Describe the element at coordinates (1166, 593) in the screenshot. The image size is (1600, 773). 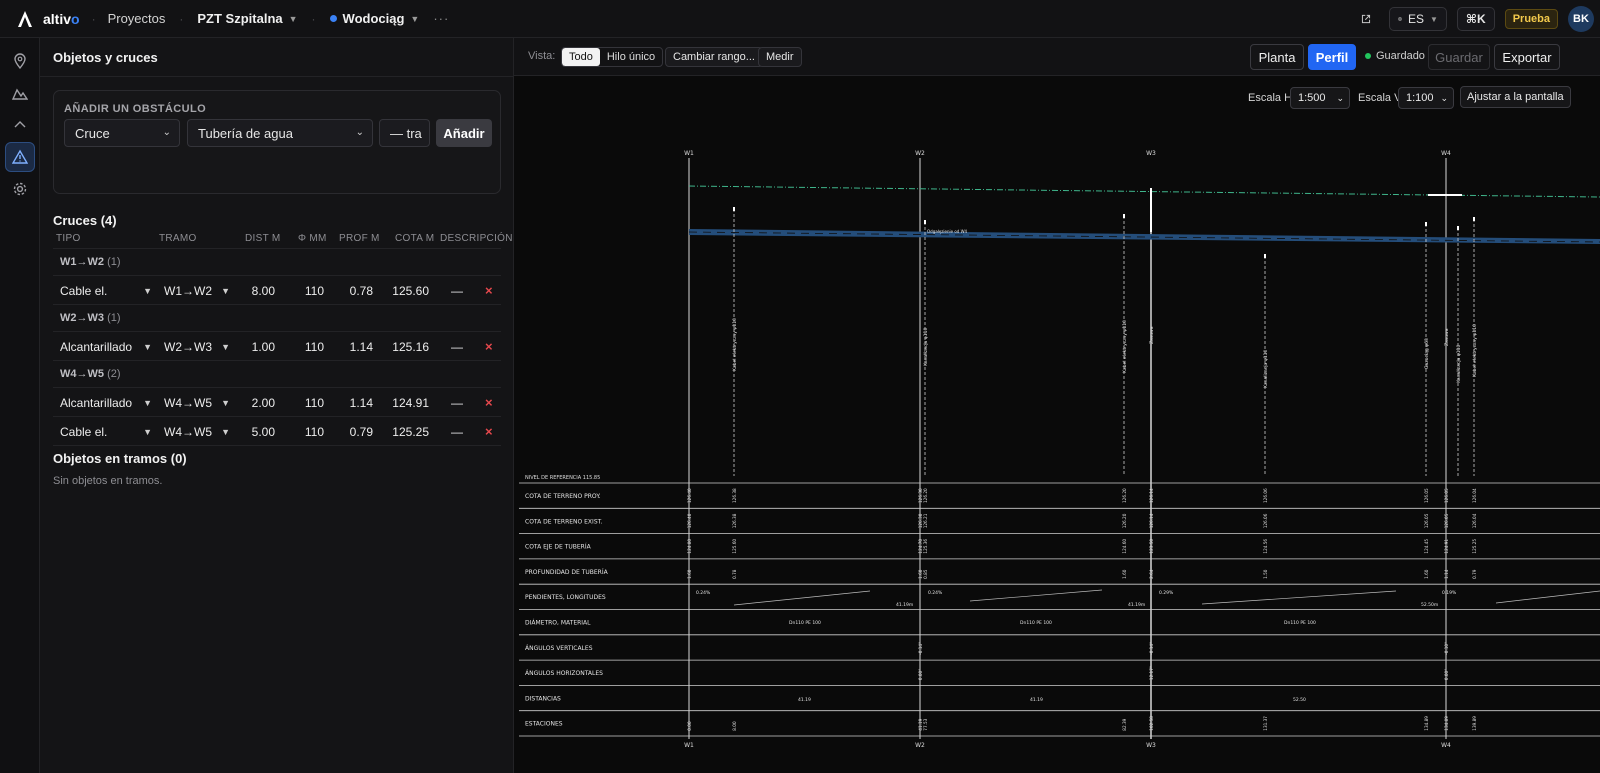
I see `slope-label: 0.29%` at that location.